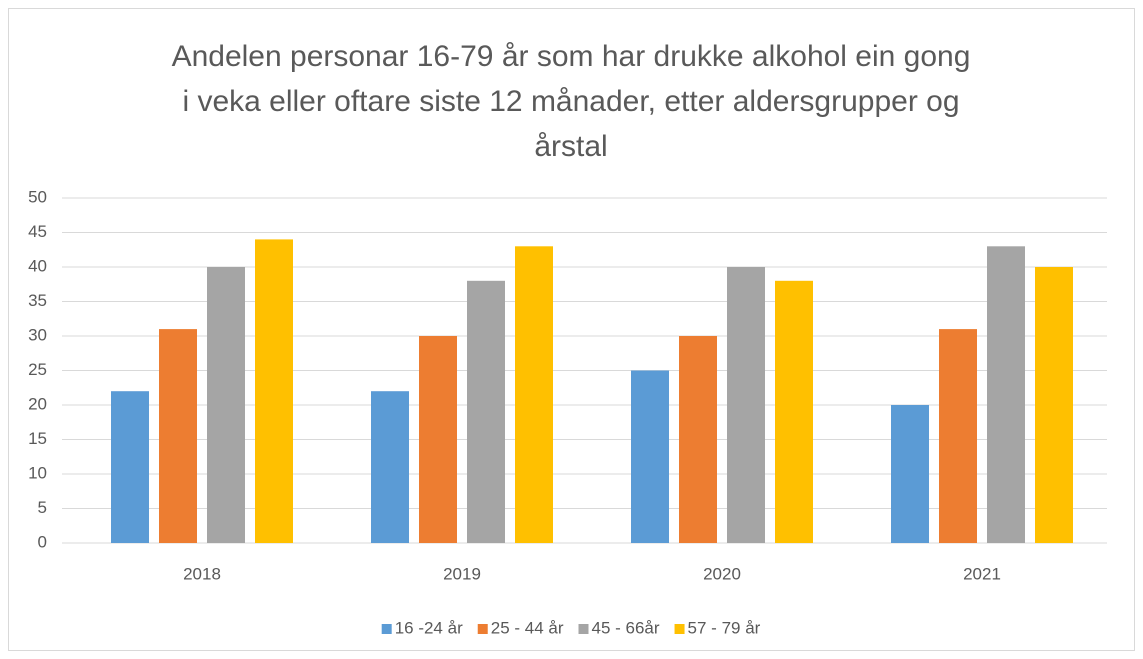 The height and width of the screenshot is (659, 1143). I want to click on x-tick-label: 2019, so click(462, 573).